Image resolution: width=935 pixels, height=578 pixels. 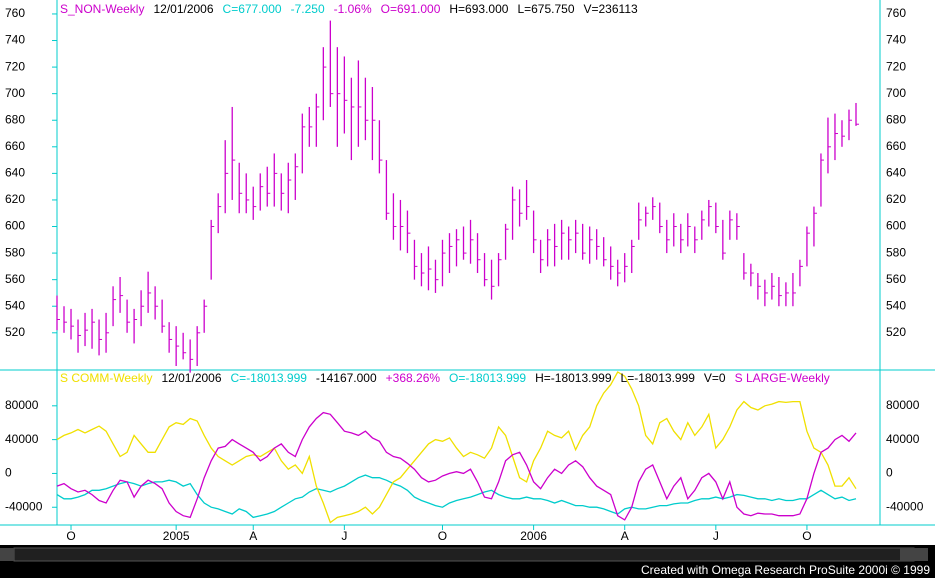 What do you see at coordinates (896, 93) in the screenshot?
I see `y2-tick-label: 700` at bounding box center [896, 93].